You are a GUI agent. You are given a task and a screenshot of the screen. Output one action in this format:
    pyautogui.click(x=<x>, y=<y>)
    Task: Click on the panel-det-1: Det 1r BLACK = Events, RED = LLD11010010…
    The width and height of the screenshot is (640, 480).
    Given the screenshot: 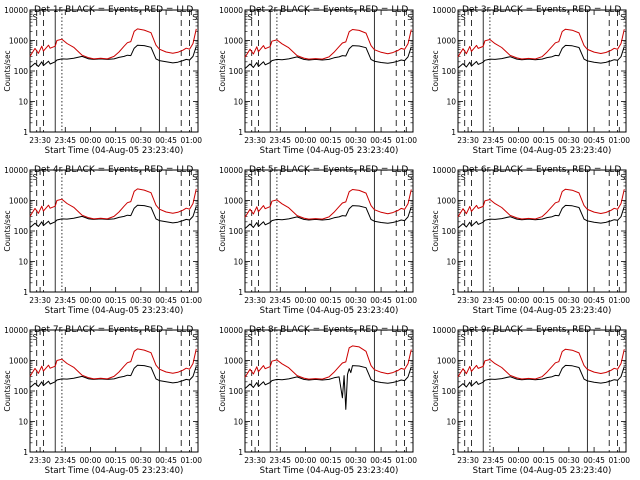 What is the action you would take?
    pyautogui.click(x=102, y=80)
    